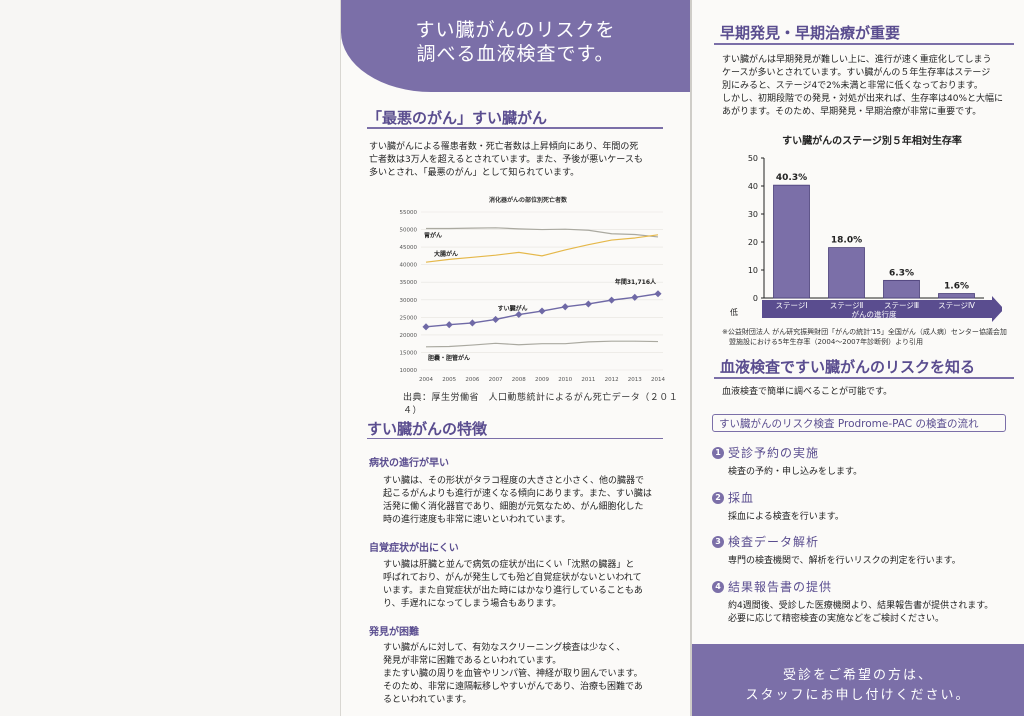 The height and width of the screenshot is (716, 1024). Describe the element at coordinates (791, 178) in the screenshot. I see `bar-value-label: 40.3%` at that location.